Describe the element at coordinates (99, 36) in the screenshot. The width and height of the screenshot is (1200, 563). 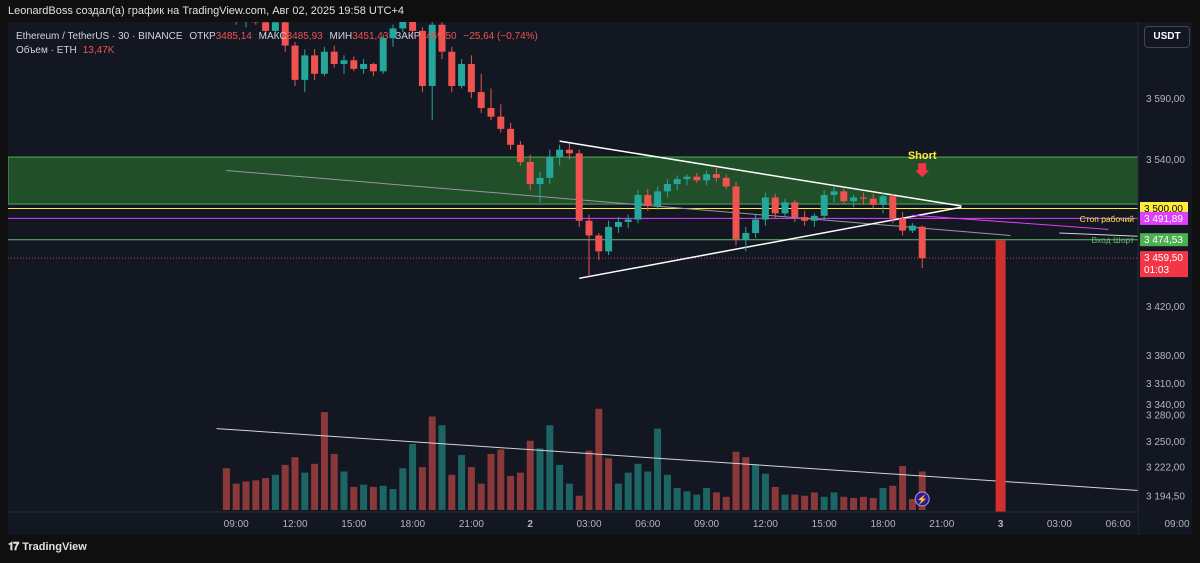
I see `legend-symbol: Ethereum / TetherUS · 30 · BINANCE` at that location.